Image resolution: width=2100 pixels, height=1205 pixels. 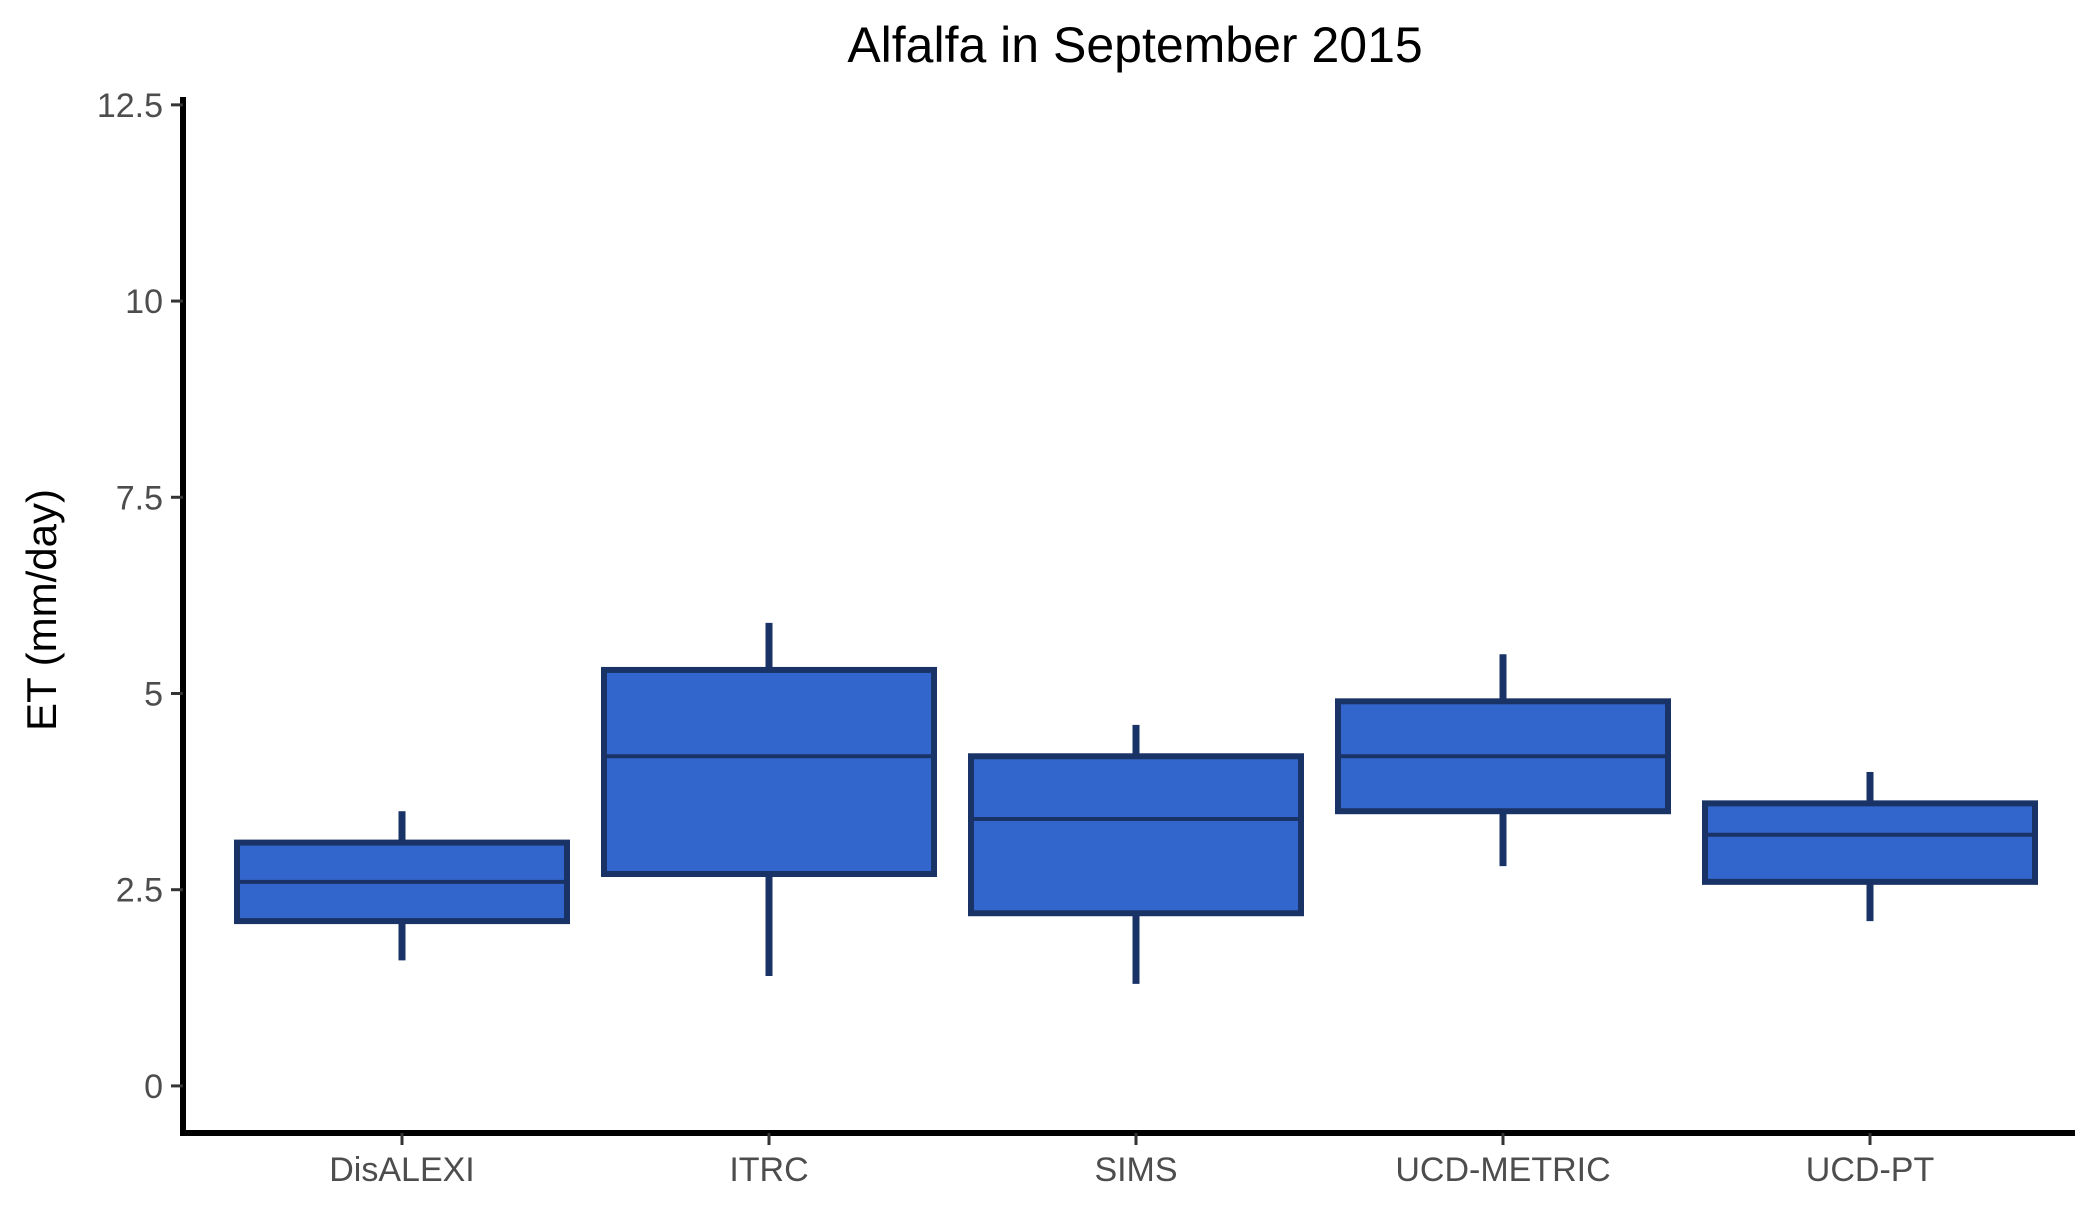 I want to click on y-tick-label: 0, so click(x=153, y=1087).